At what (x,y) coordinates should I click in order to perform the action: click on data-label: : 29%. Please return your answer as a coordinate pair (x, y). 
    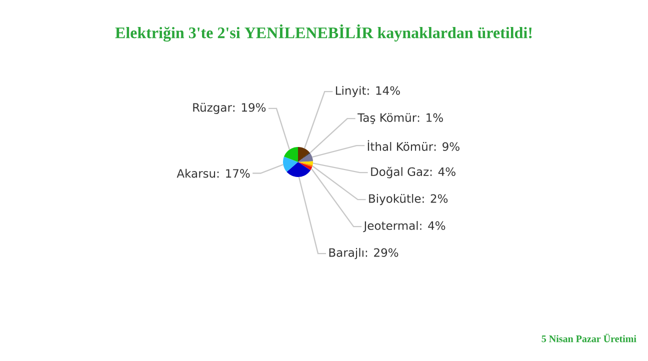
    Looking at the image, I should click on (382, 252).